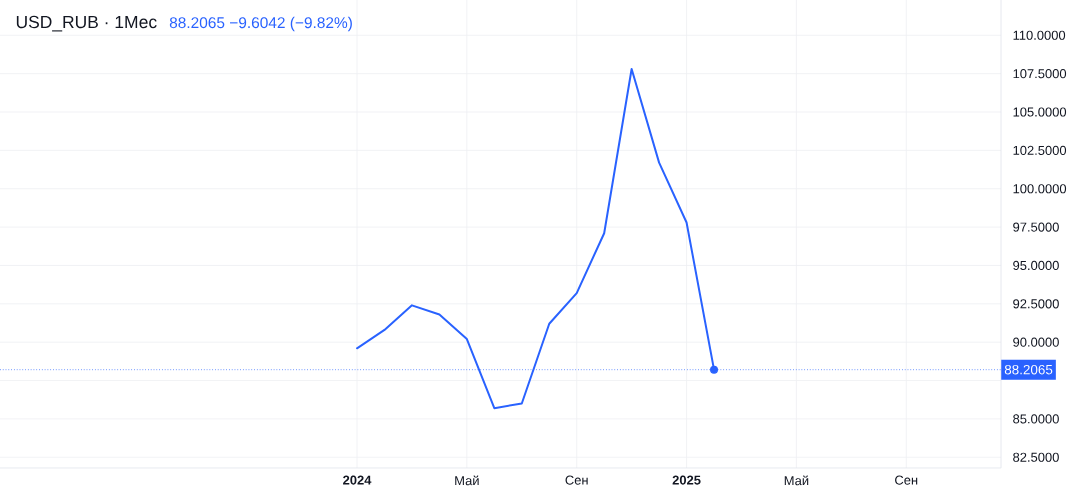 This screenshot has height=501, width=1085. What do you see at coordinates (1040, 74) in the screenshot?
I see `y-tick-label: 107.5000` at bounding box center [1040, 74].